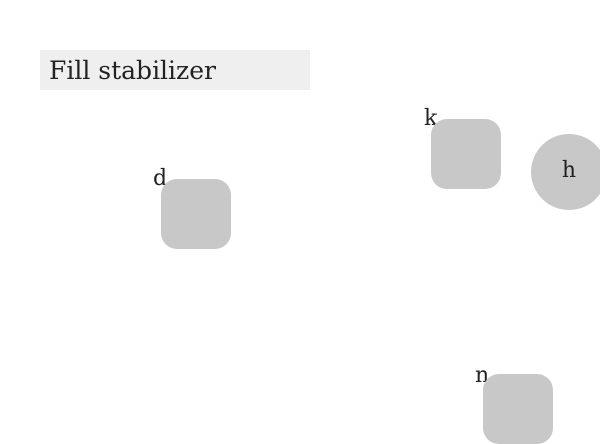 This screenshot has width=600, height=444. I want to click on node-h-label: h, so click(569, 171).